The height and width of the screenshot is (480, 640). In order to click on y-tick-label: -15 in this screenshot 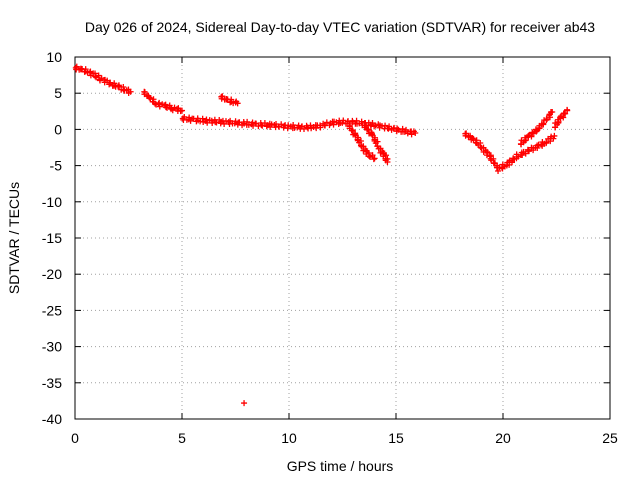, I will do `click(52, 238)`.